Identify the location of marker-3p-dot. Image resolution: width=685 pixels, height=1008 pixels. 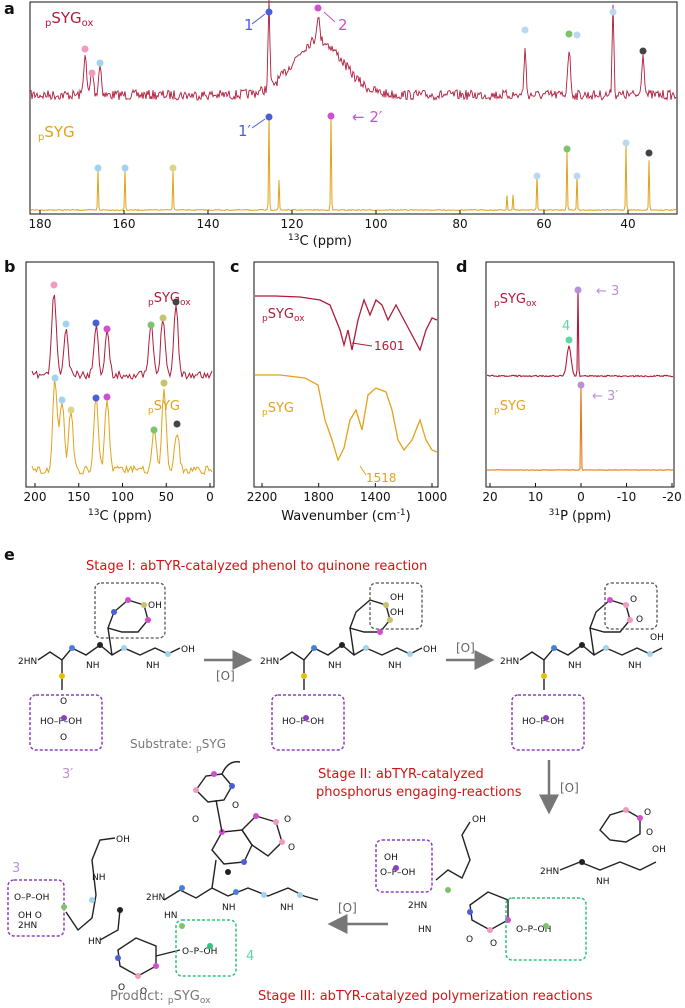
(581, 385).